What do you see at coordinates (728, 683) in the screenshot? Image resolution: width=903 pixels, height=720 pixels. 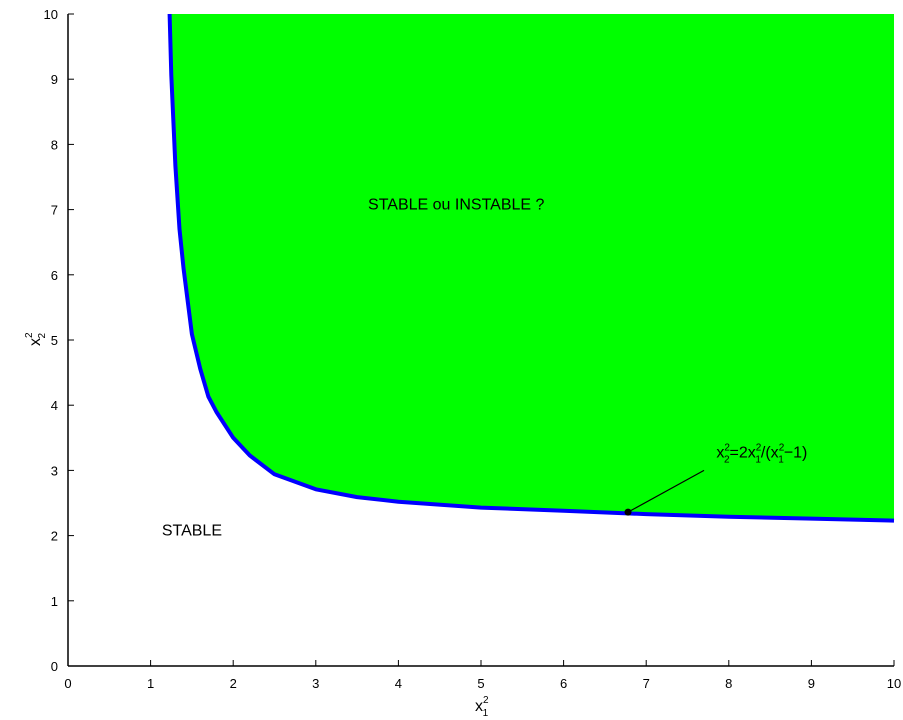 I see `x-tick-label: 8` at bounding box center [728, 683].